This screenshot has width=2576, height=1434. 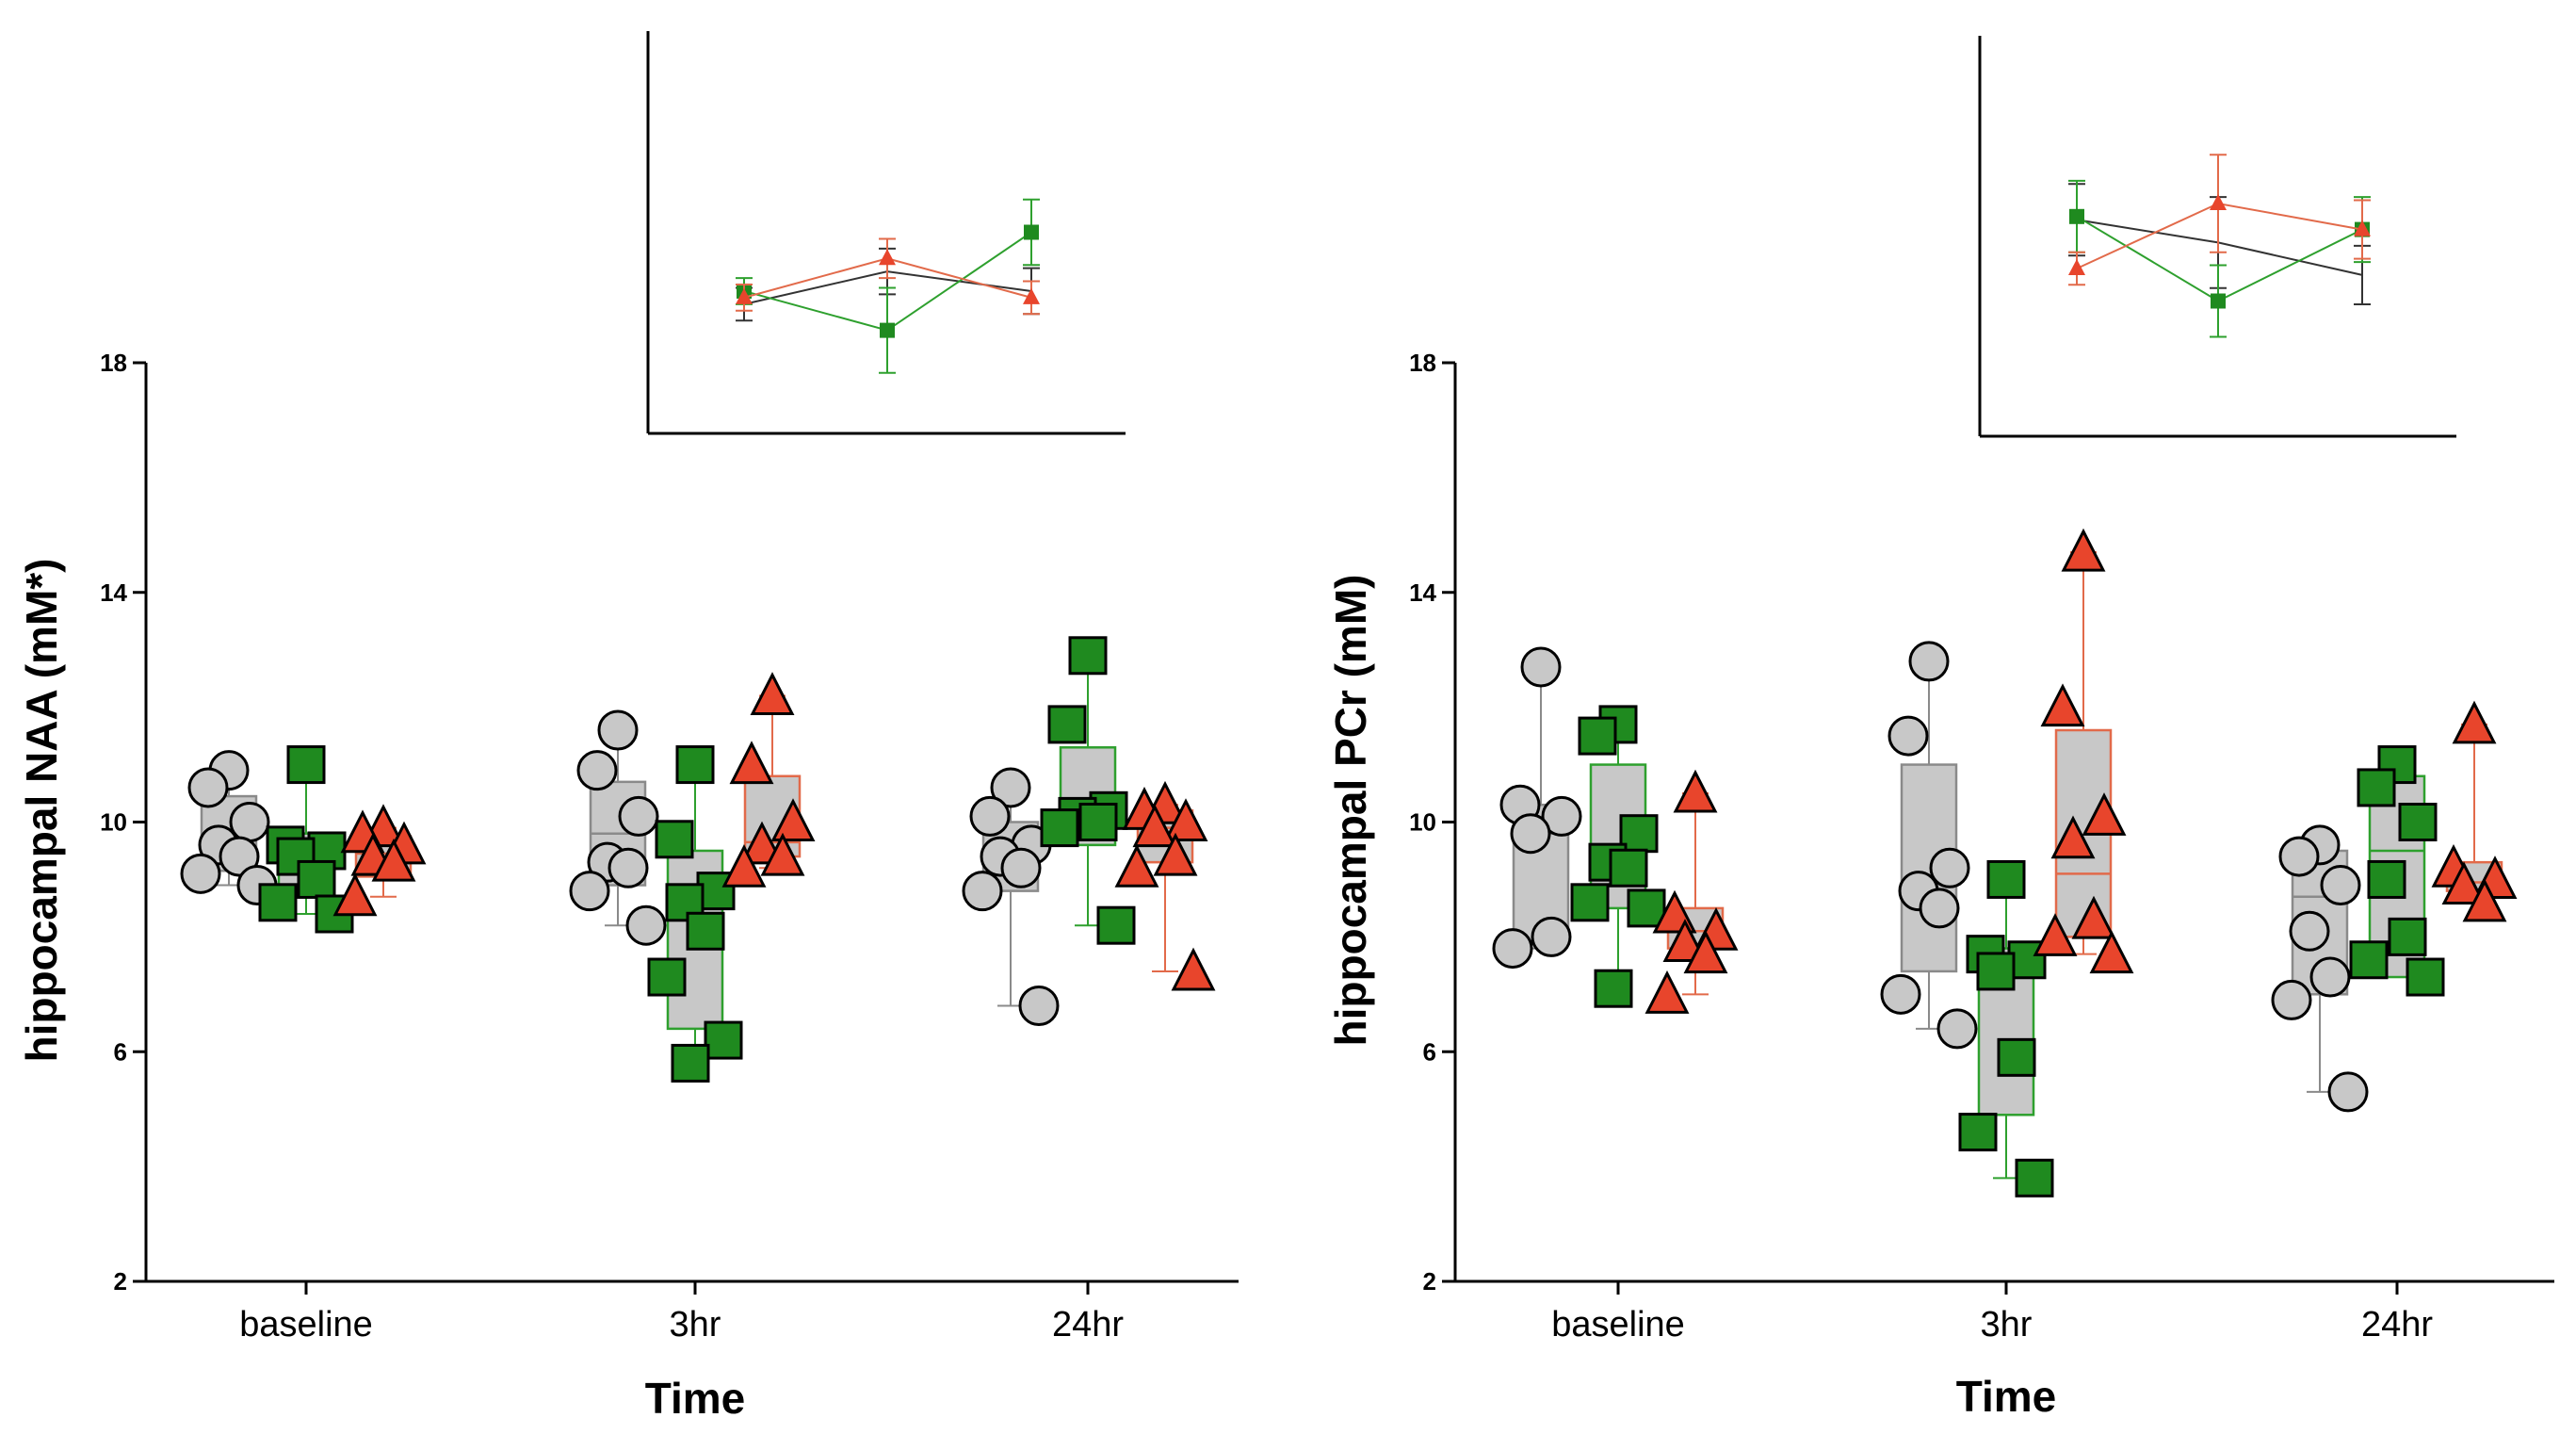 What do you see at coordinates (1422, 592) in the screenshot?
I see `y-tick-label: 14` at bounding box center [1422, 592].